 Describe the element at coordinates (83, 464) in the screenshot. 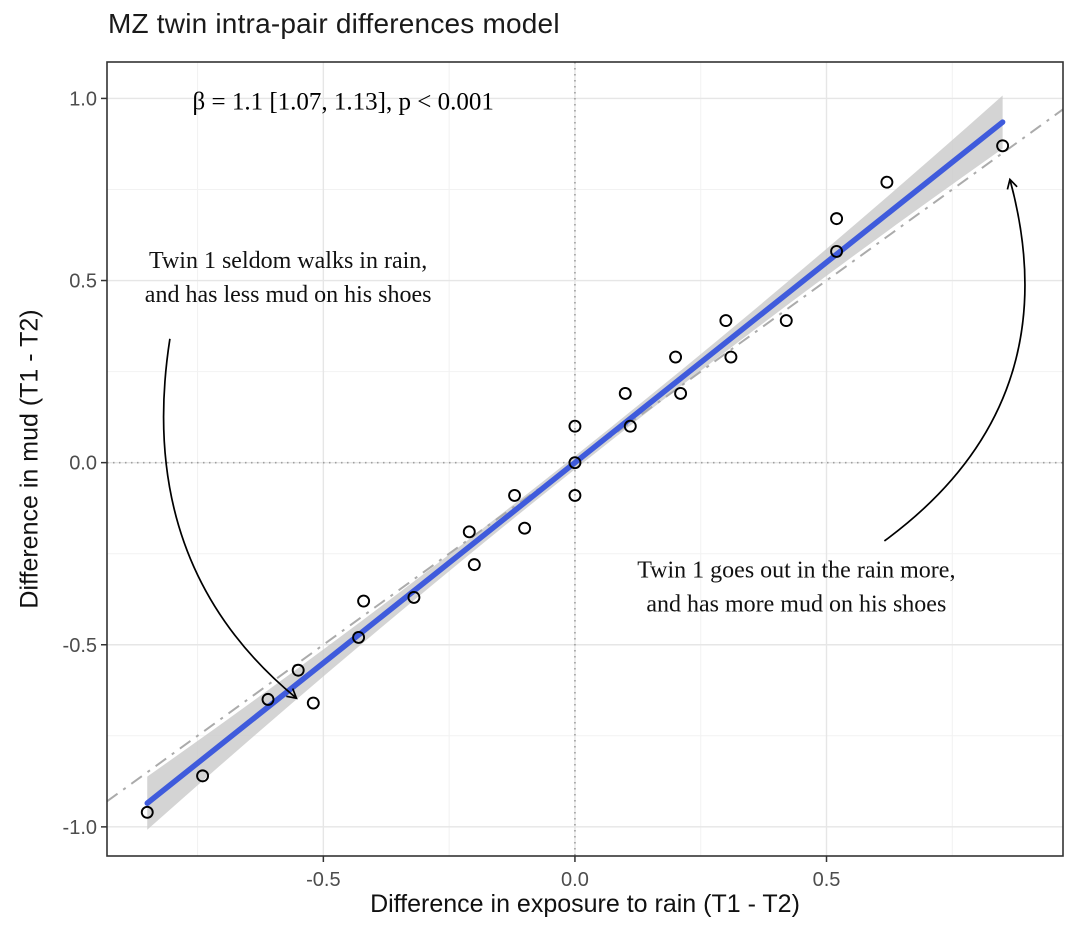

I see `y-tick-label: 0.0` at that location.